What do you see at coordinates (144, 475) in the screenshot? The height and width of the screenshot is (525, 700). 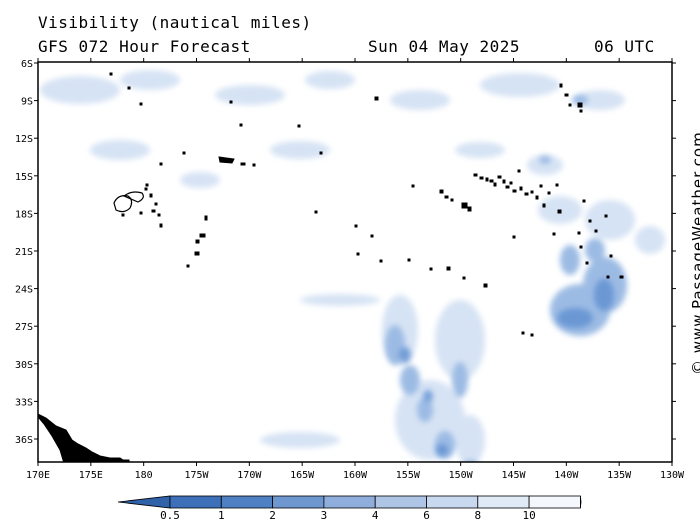 I see `longitude-label: 180` at bounding box center [144, 475].